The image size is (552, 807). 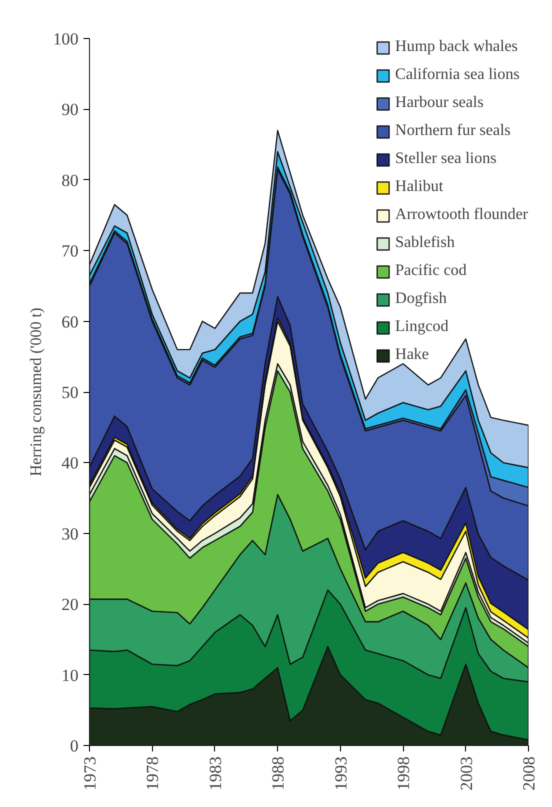 I want to click on legend-label: Hump back whales, so click(x=456, y=47).